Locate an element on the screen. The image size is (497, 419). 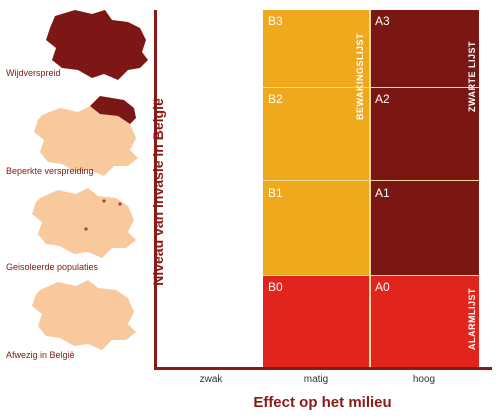
cell-b0: B0 is located at coordinates (275, 287).